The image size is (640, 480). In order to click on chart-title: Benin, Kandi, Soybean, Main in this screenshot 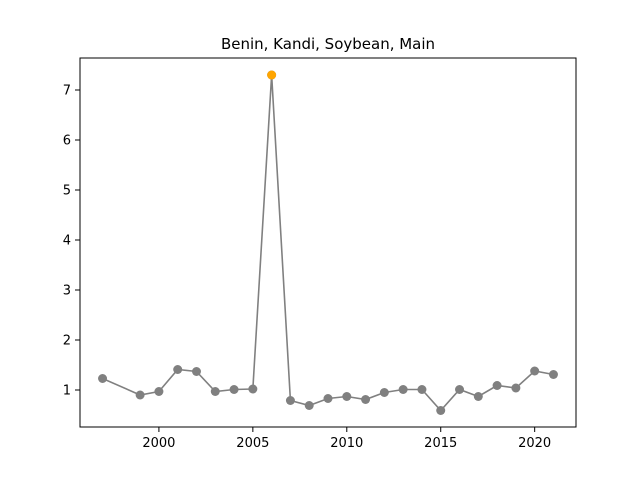, I will do `click(328, 44)`.